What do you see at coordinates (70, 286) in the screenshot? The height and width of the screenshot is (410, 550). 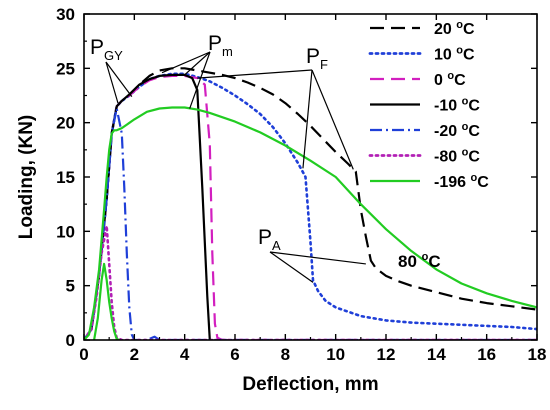 I see `y-tick-label: 5` at bounding box center [70, 286].